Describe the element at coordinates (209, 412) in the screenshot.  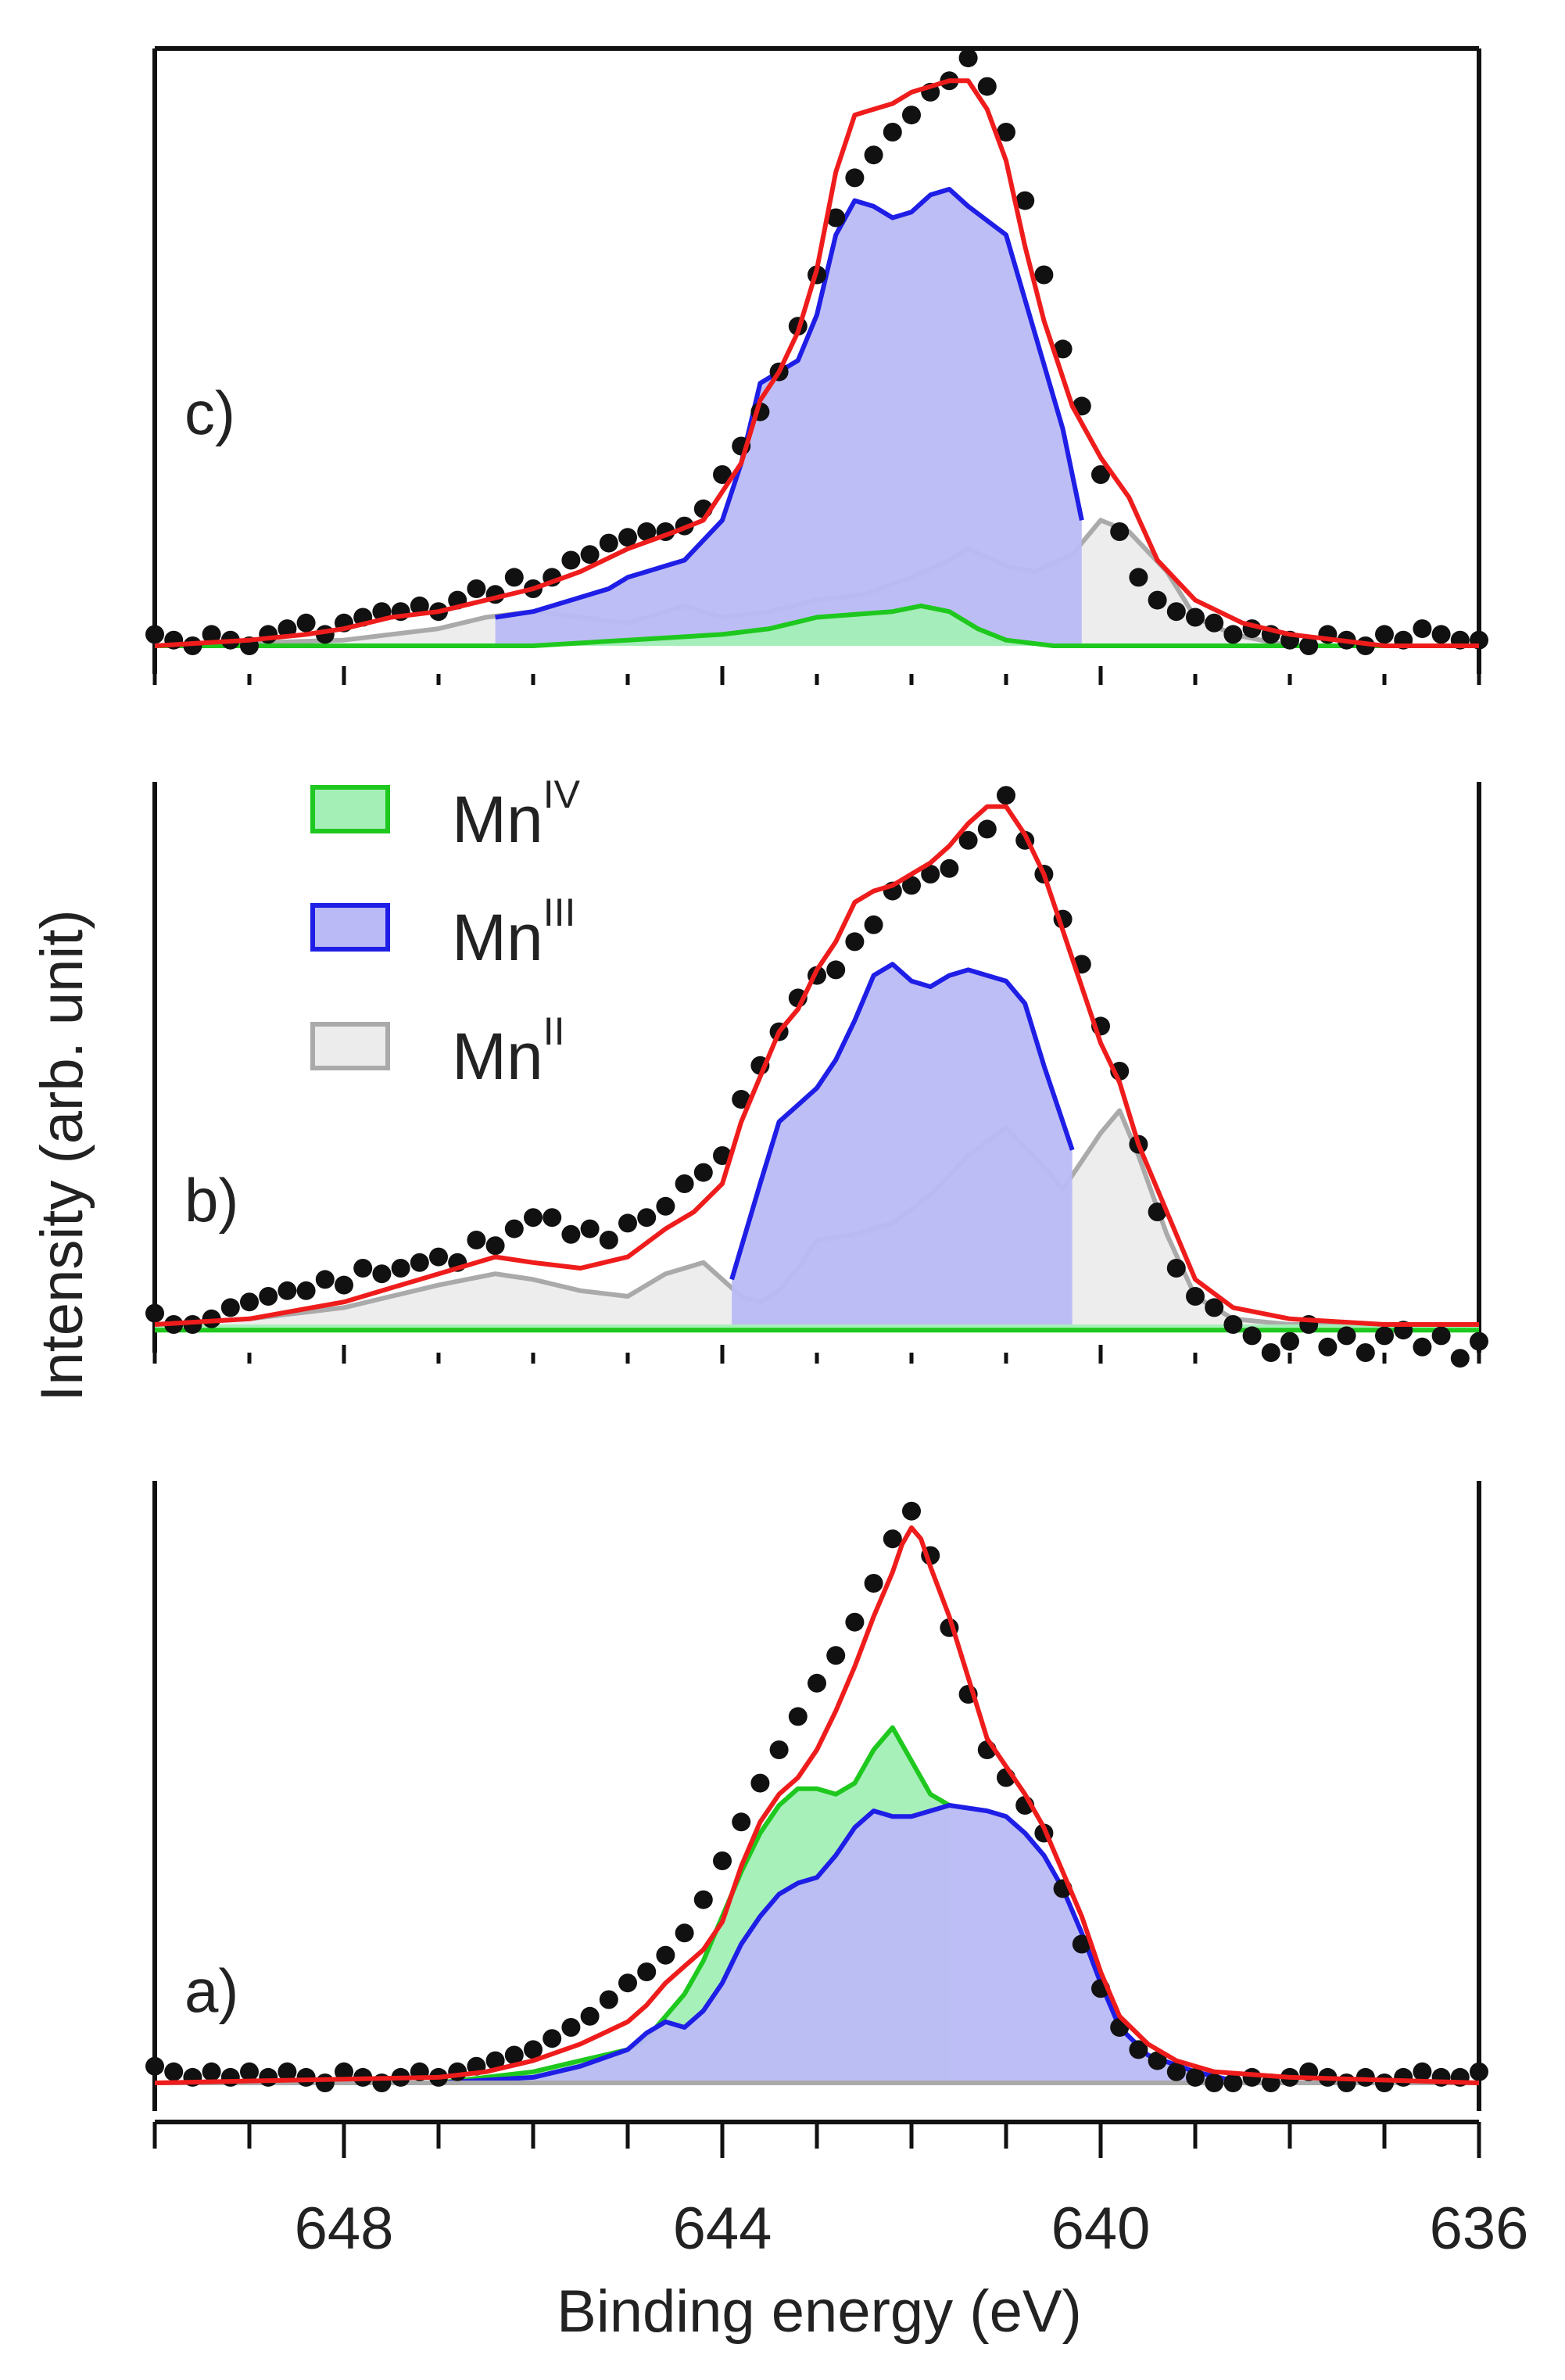
I see `panel-label: c)` at that location.